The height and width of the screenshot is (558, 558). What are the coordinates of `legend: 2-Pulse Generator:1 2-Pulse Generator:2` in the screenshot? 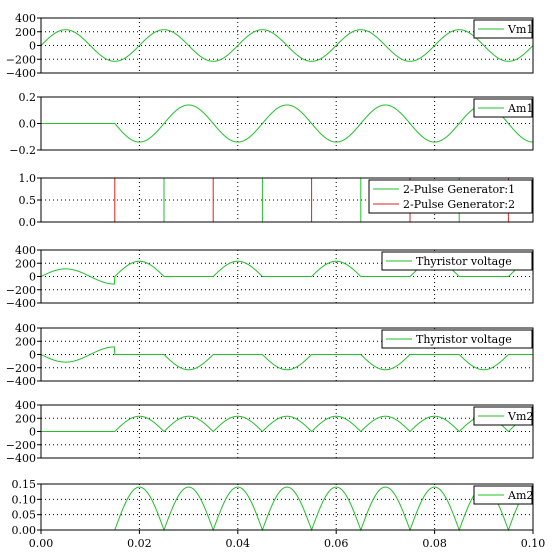 It's located at (450, 196).